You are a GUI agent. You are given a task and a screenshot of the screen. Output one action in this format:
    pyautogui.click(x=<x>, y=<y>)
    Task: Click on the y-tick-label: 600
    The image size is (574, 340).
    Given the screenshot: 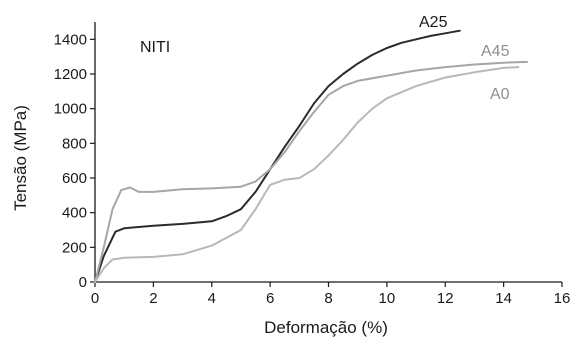 What is the action you would take?
    pyautogui.click(x=74, y=178)
    